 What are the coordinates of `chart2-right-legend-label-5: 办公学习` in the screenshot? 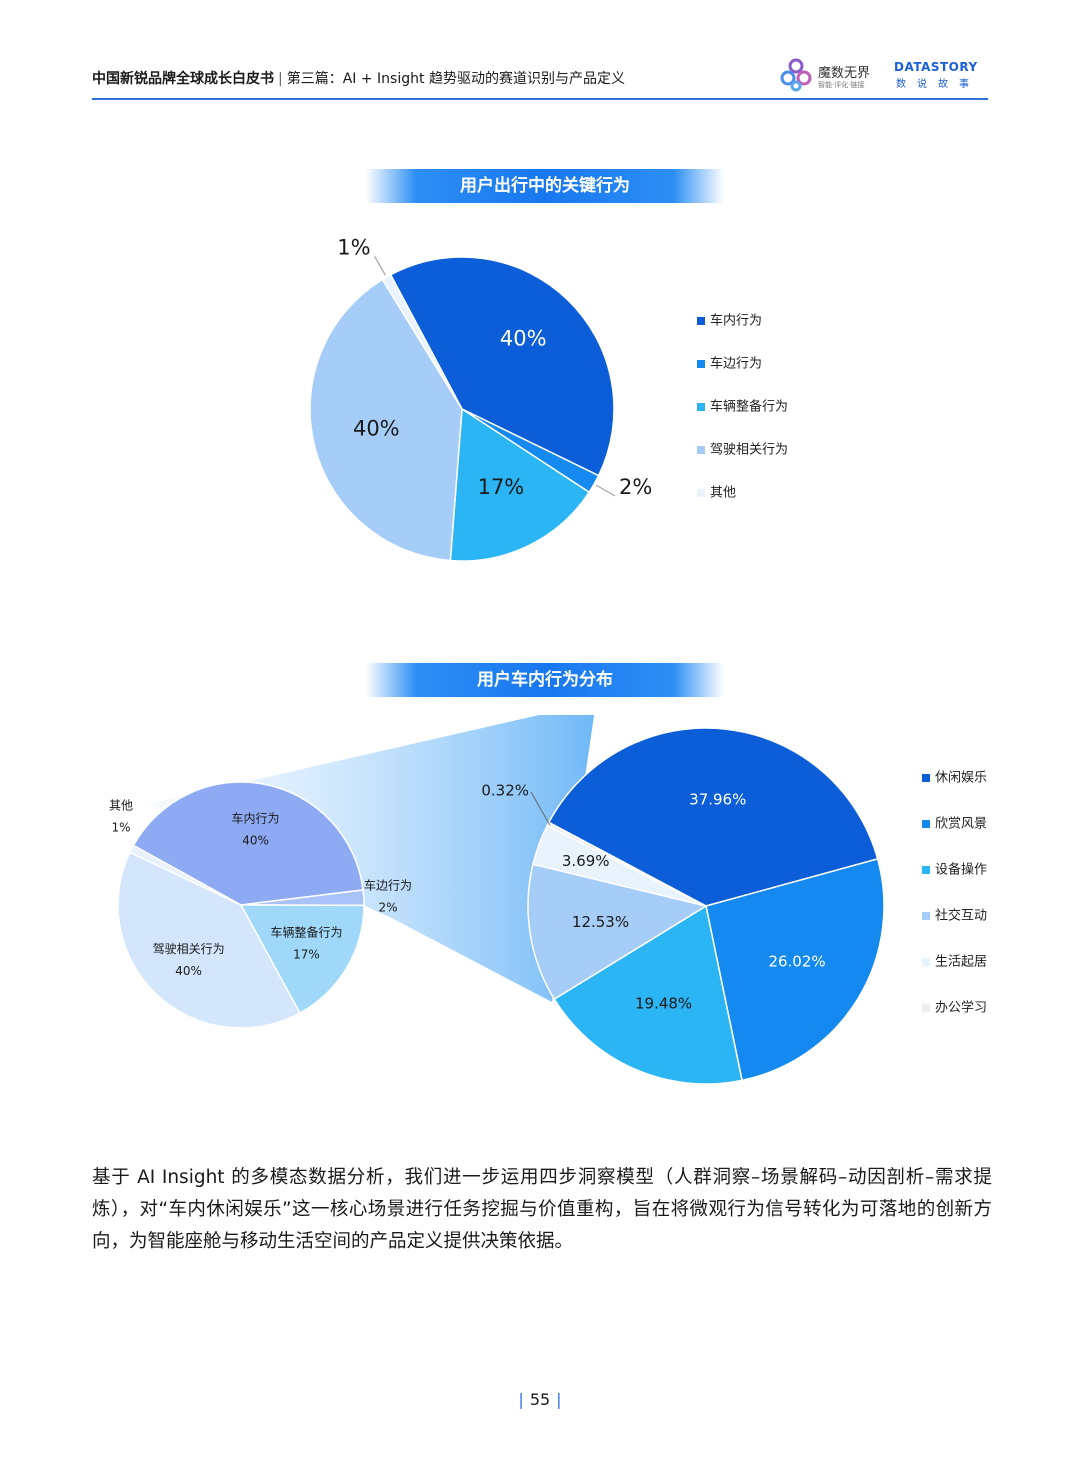 It's located at (961, 1008).